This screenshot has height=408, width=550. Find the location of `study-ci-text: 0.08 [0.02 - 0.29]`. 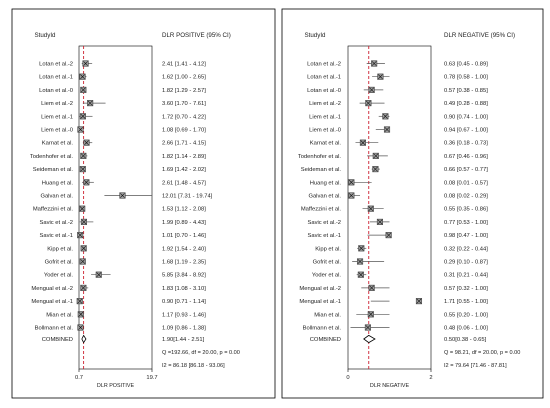

study-ci-text: 0.08 [0.02 - 0.29] is located at coordinates (466, 197).